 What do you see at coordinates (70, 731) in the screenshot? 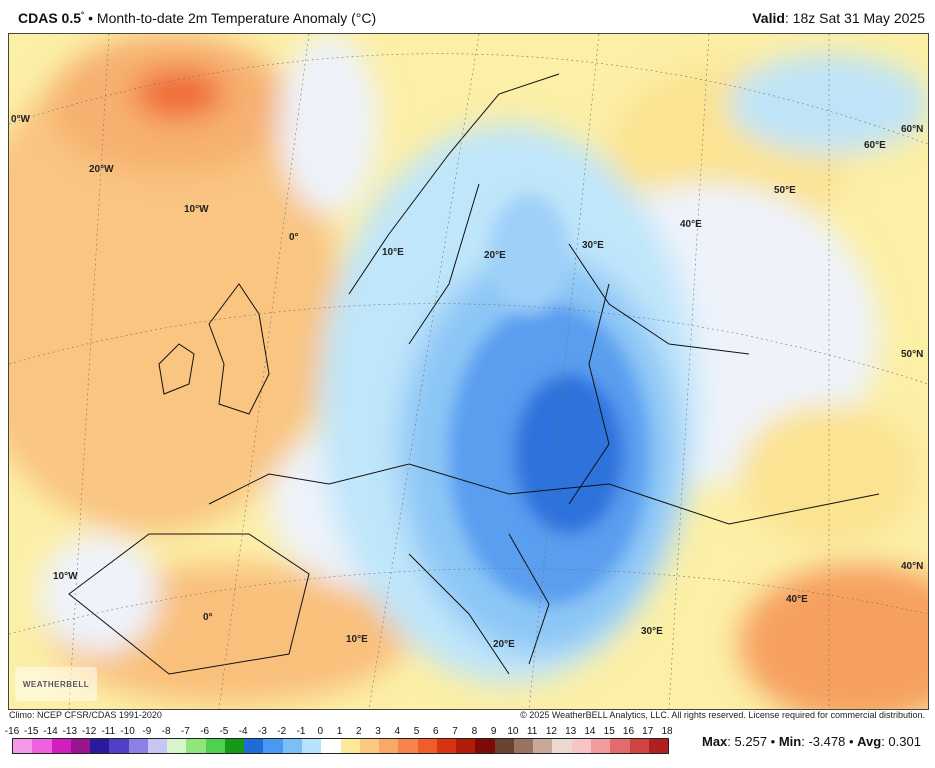
I see `colorbar-tick-label: -13` at bounding box center [70, 731].